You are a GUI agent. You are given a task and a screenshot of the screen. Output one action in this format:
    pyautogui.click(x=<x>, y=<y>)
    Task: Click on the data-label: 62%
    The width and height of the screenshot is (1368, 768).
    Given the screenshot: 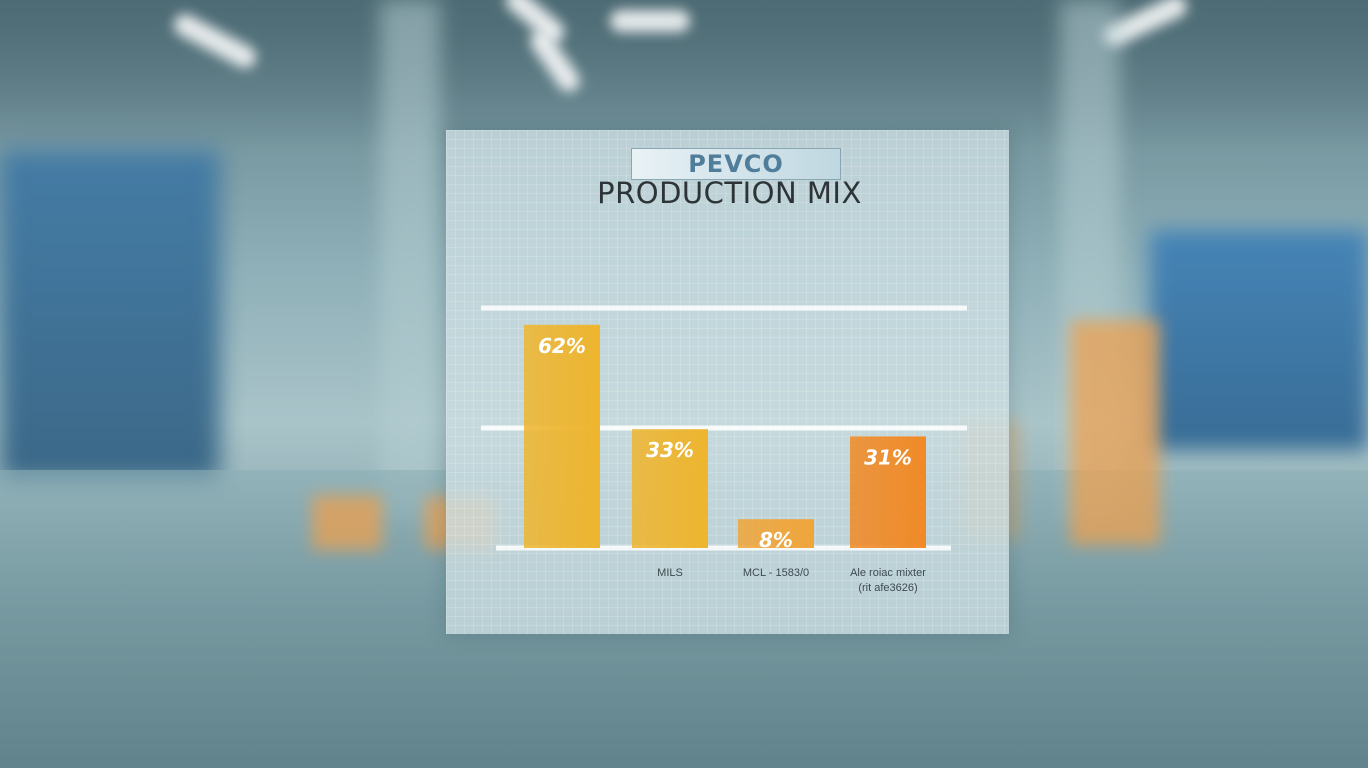 What is the action you would take?
    pyautogui.click(x=562, y=346)
    